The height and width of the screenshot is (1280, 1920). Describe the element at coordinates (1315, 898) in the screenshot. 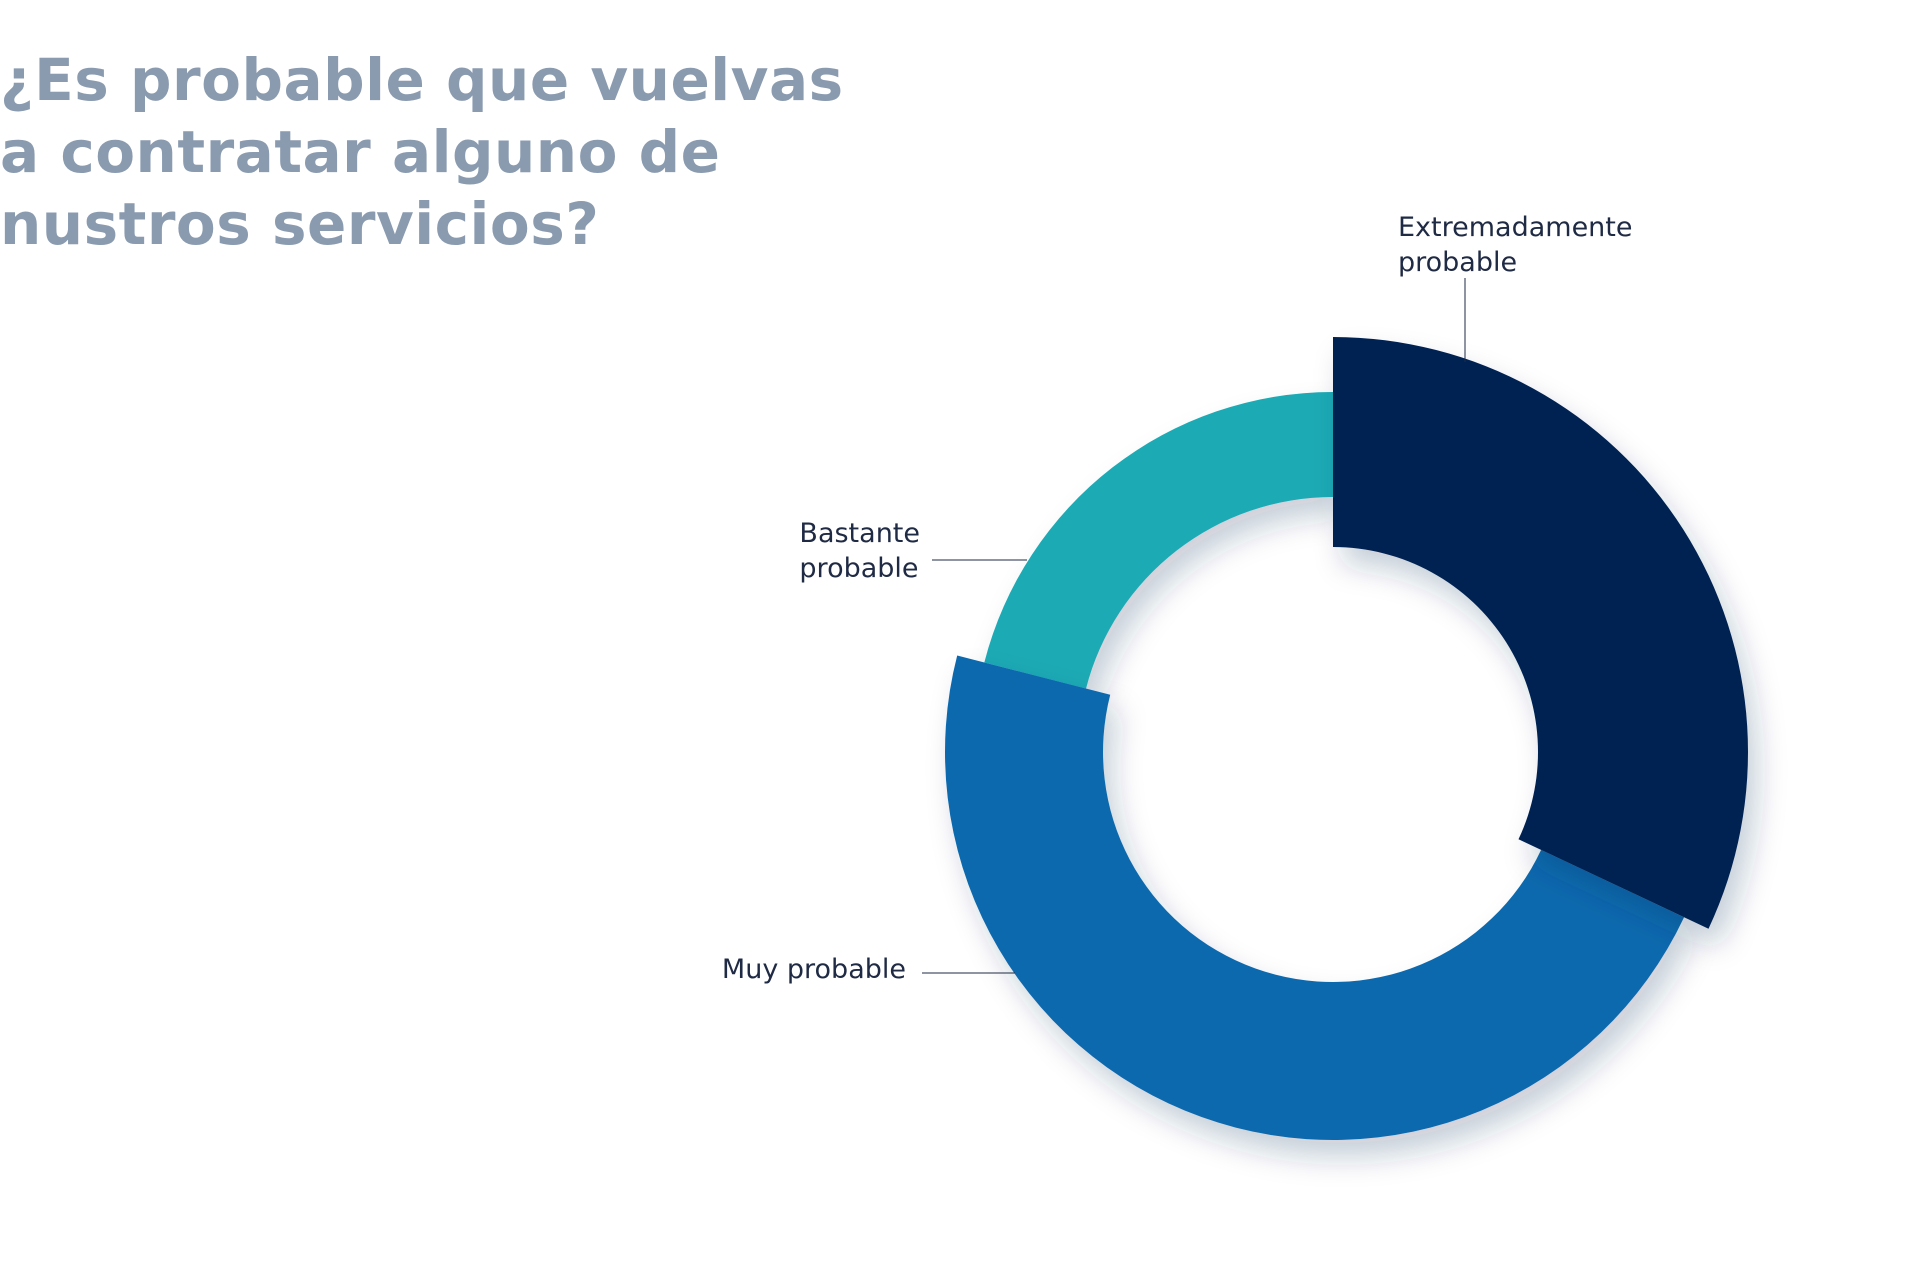

I see `slice-muy-probable` at that location.